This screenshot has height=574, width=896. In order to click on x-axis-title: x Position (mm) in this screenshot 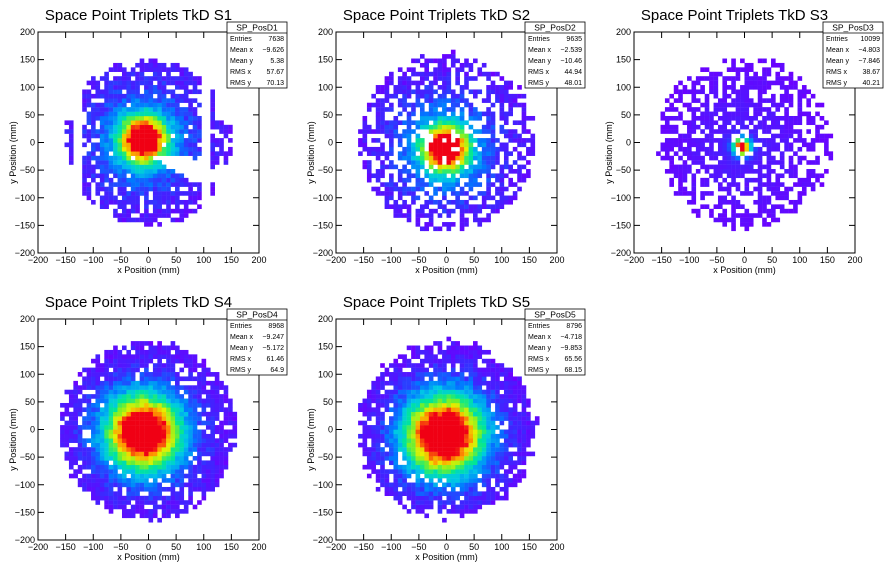, I will do `click(148, 557)`.